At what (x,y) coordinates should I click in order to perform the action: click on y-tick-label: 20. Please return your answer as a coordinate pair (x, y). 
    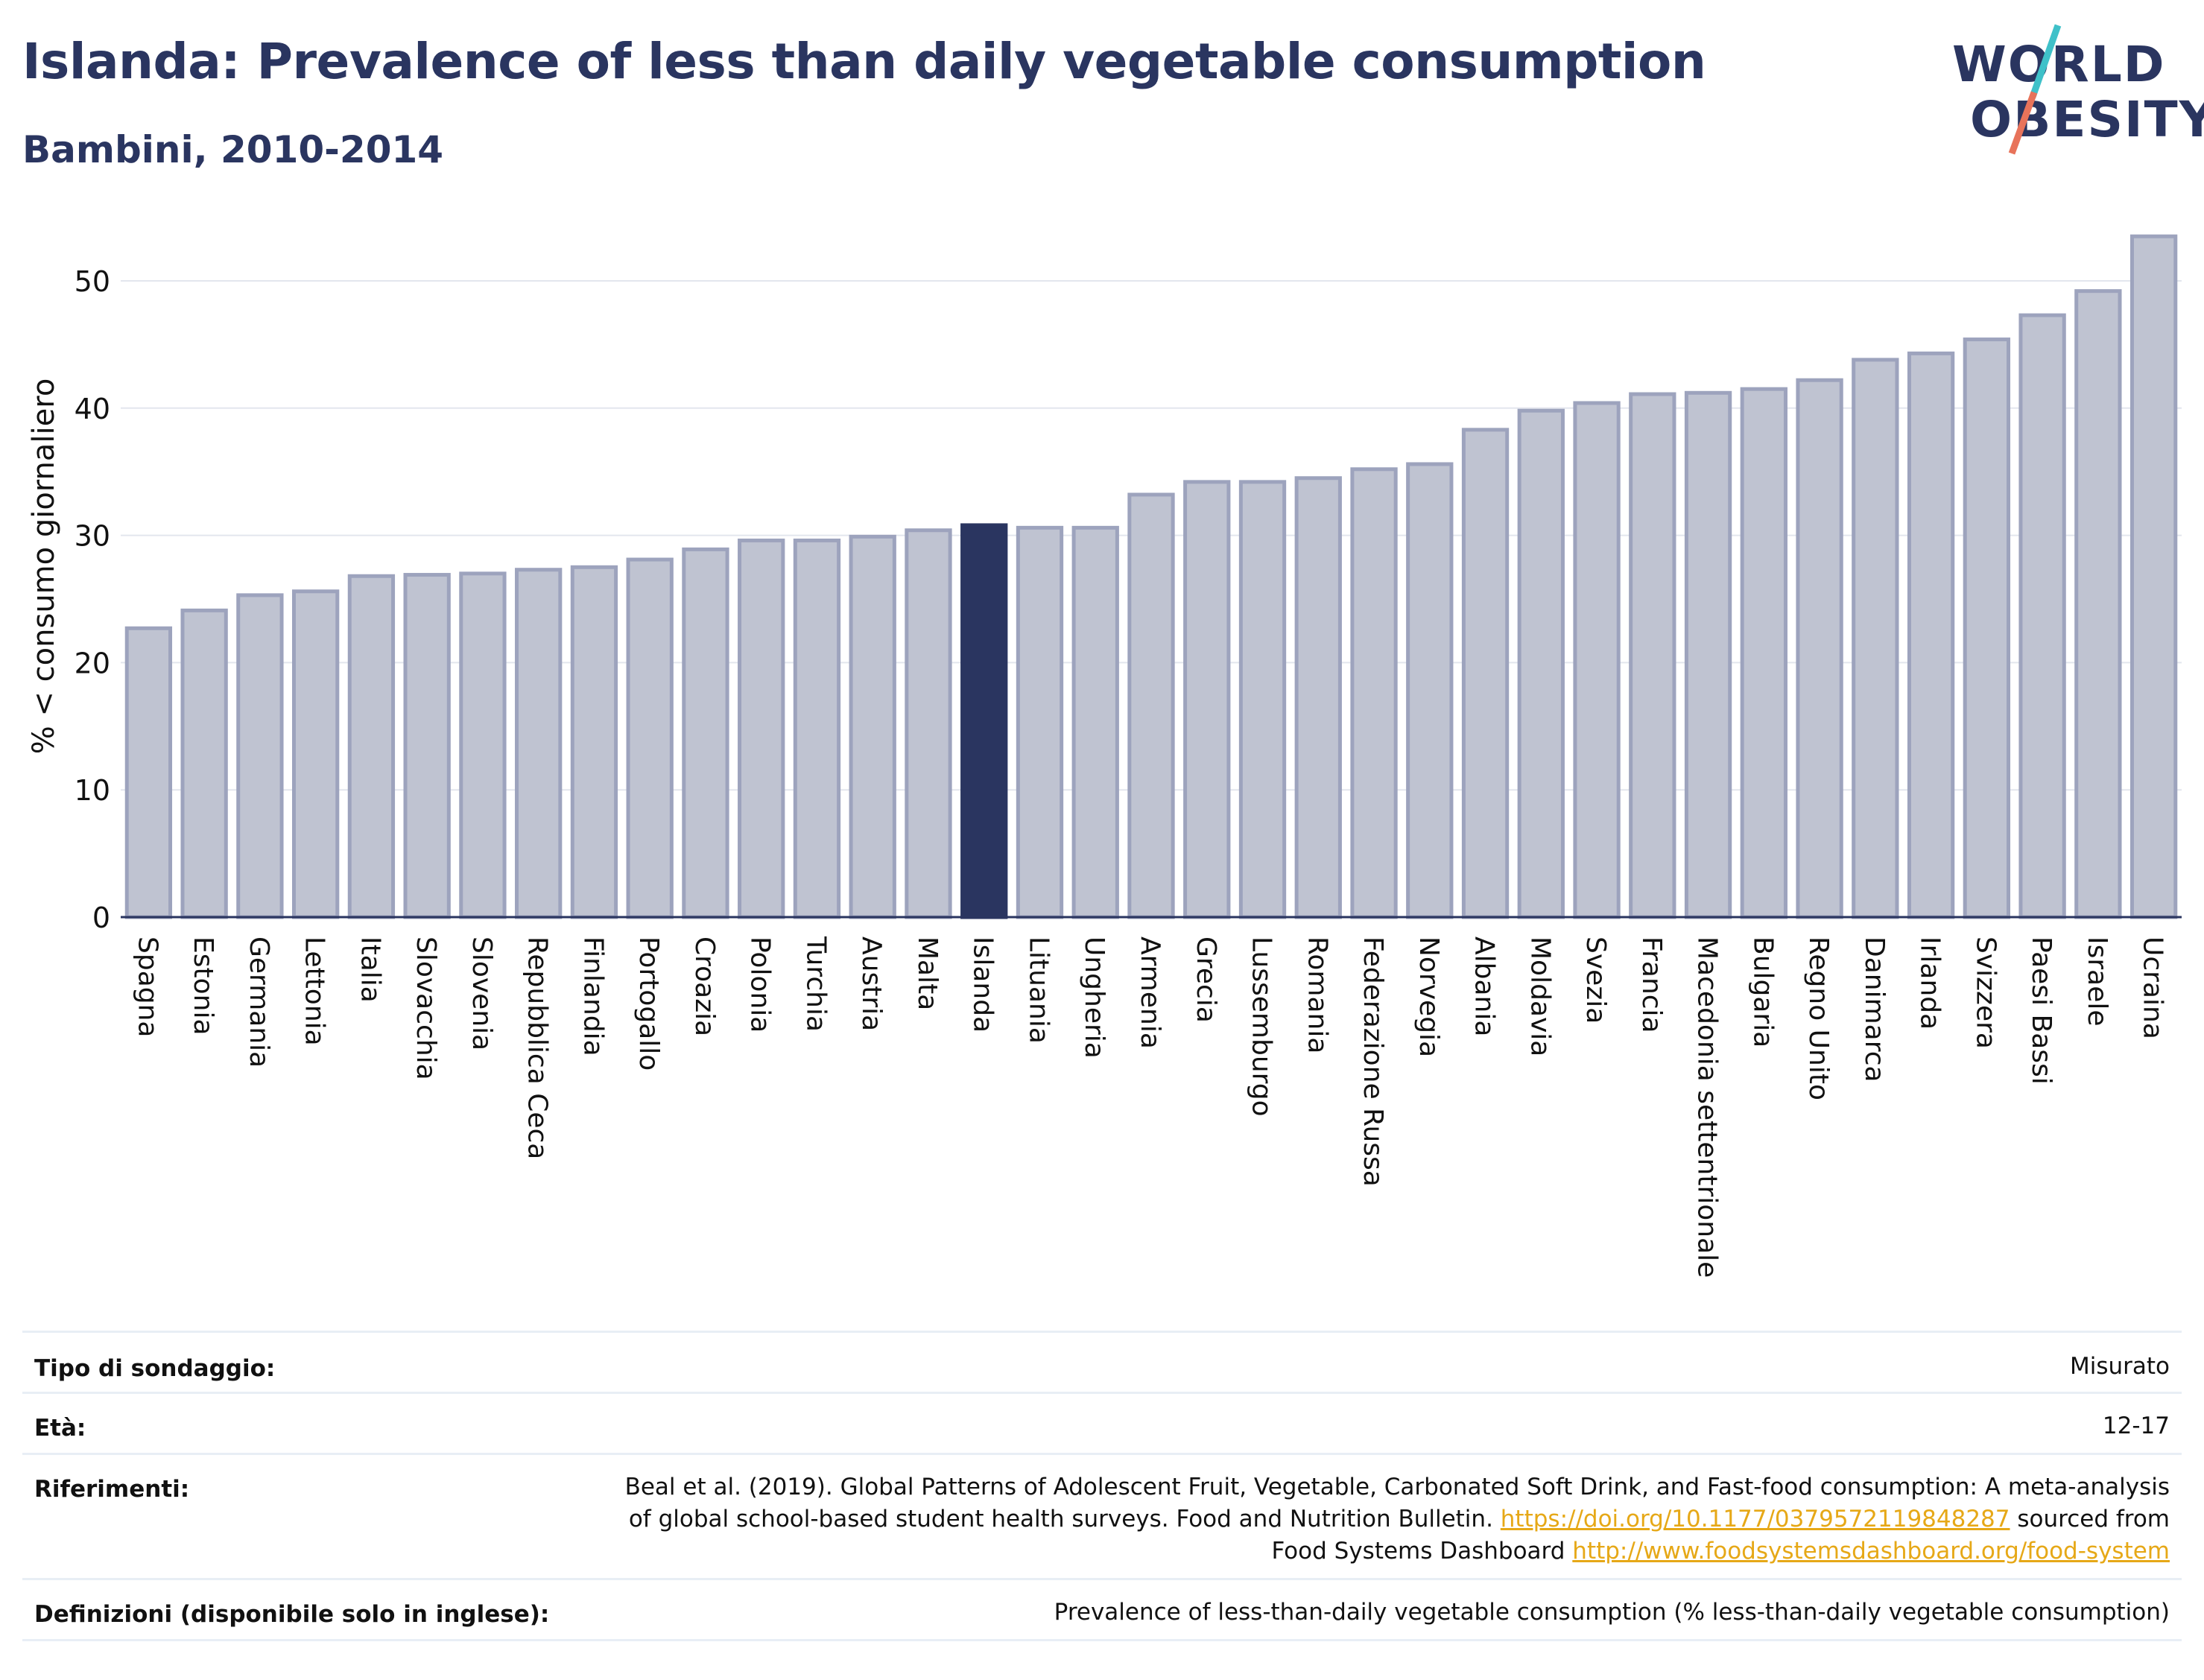
    Looking at the image, I should click on (92, 663).